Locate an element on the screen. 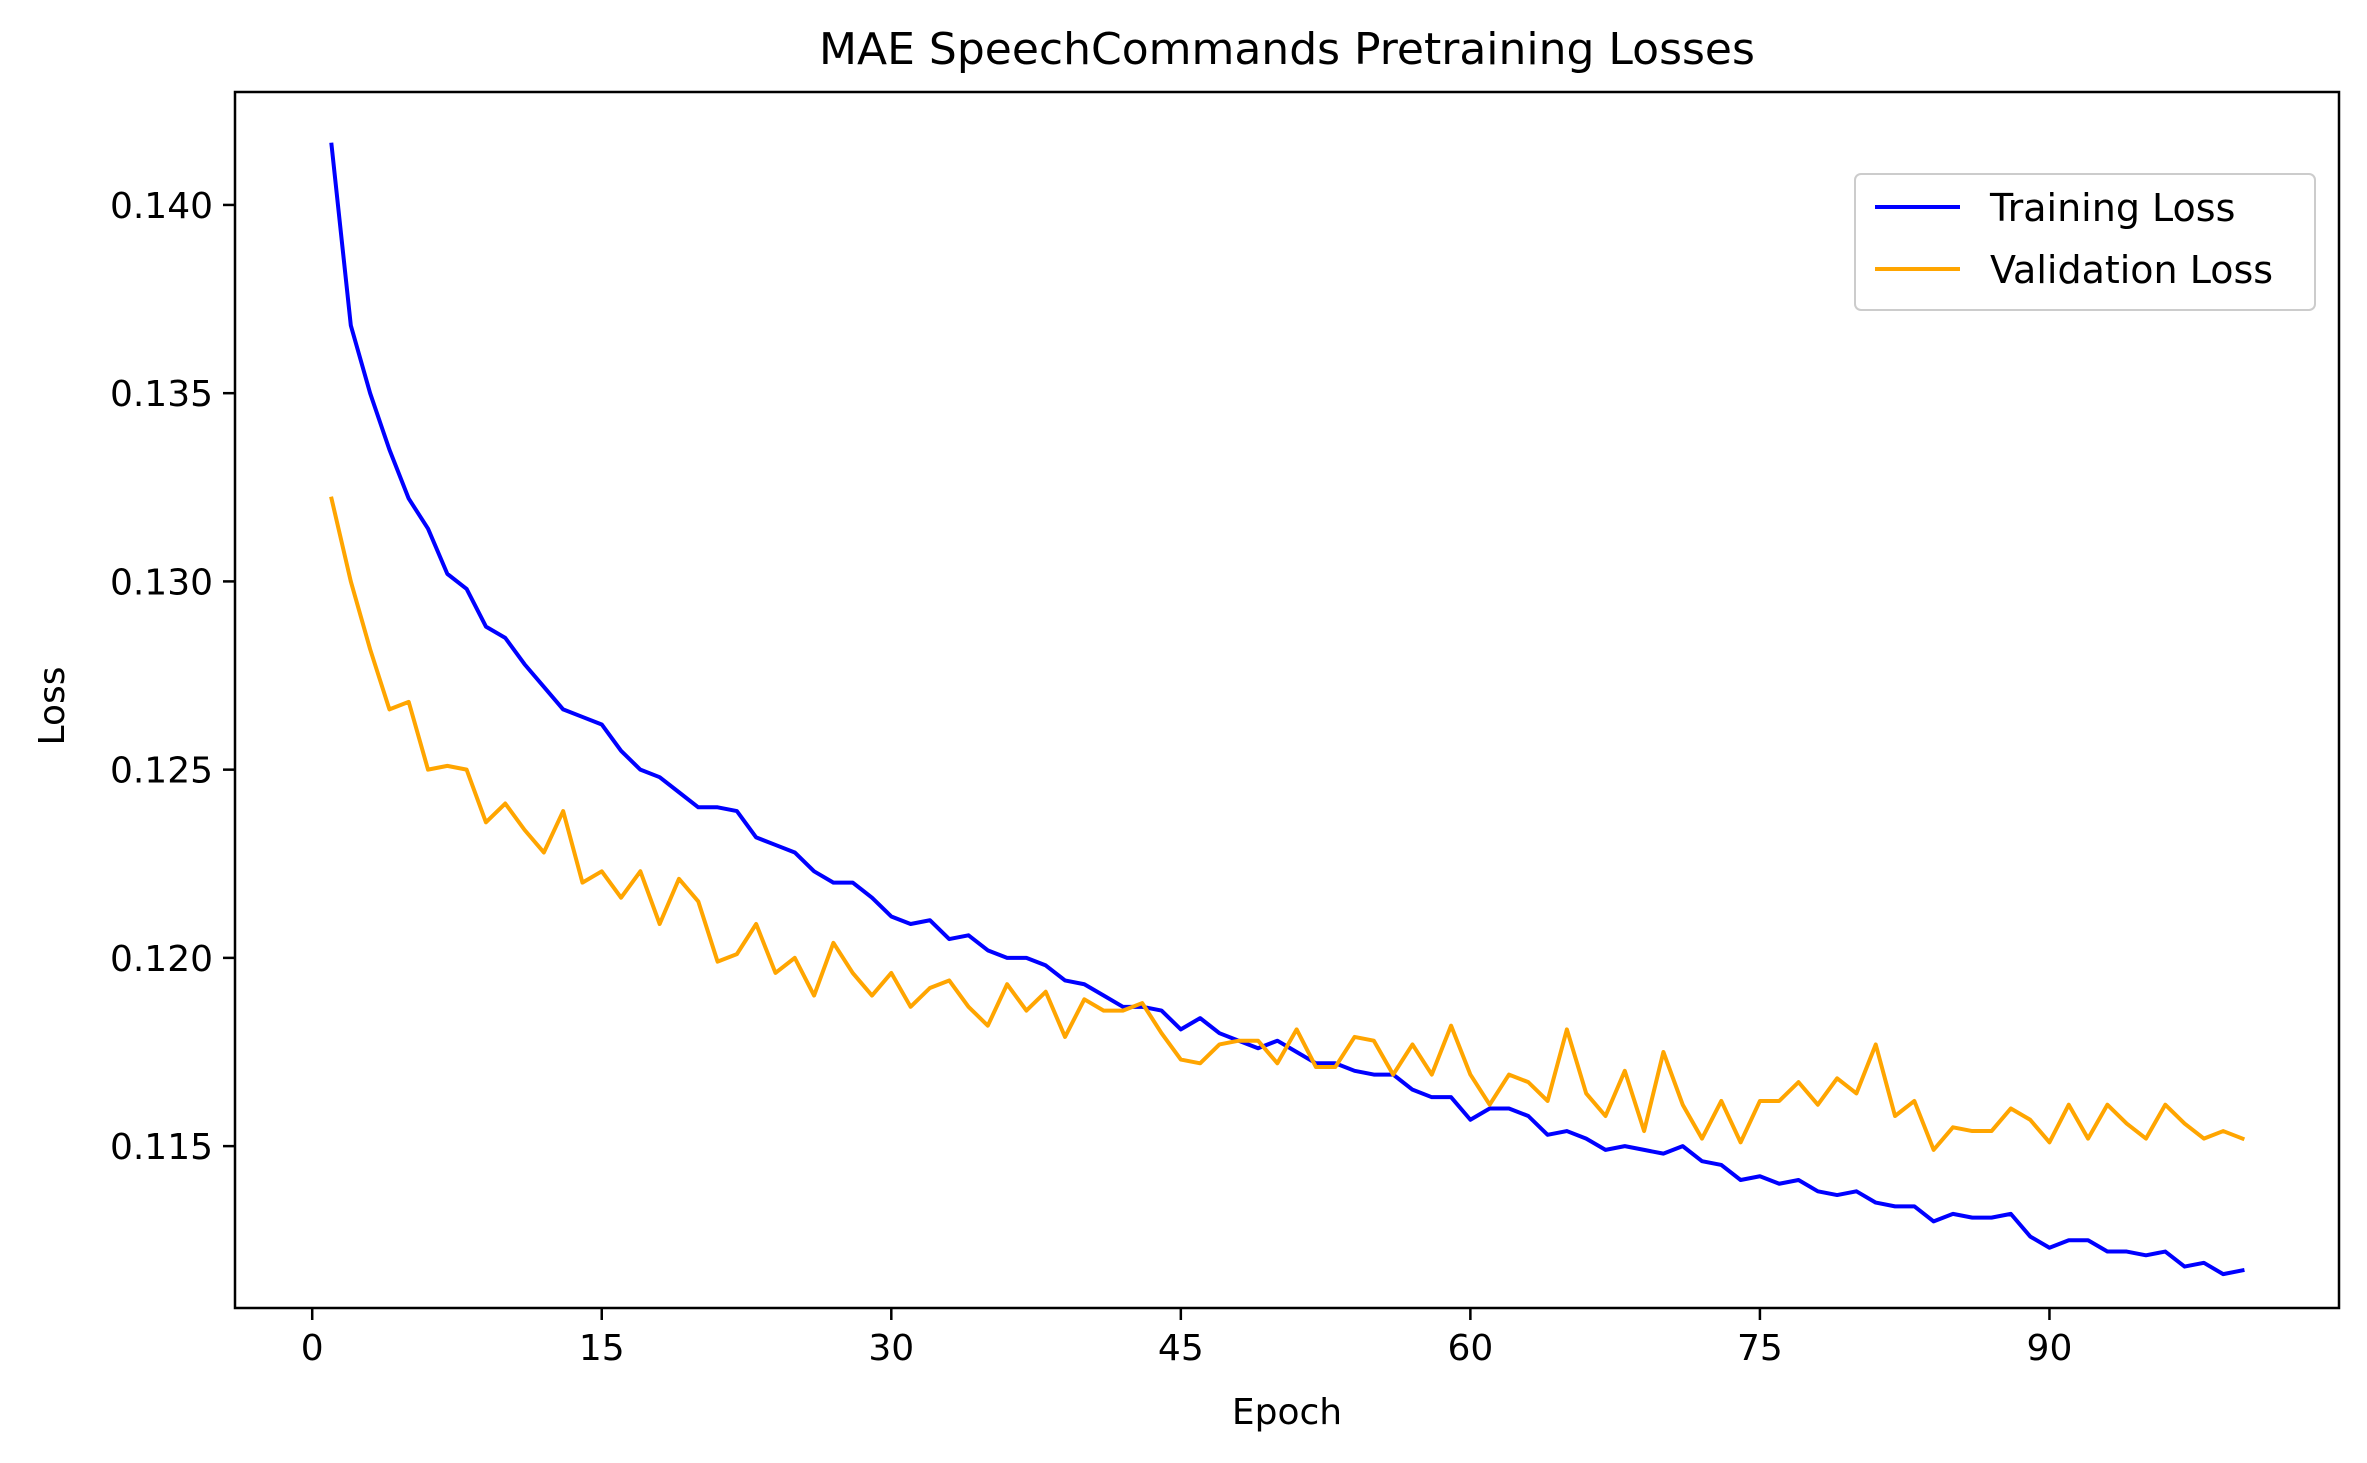 This screenshot has height=1463, width=2367. y-tick-label: 0.120 is located at coordinates (161, 959).